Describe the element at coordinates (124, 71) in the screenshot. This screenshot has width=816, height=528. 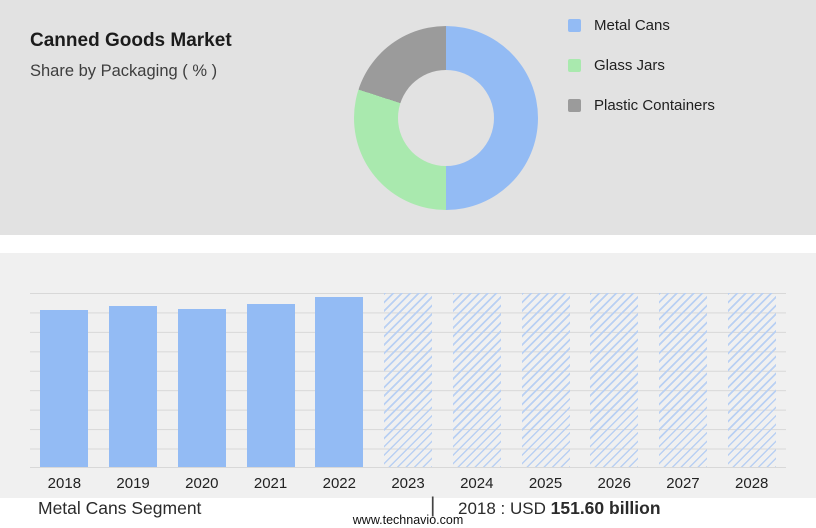
I see `page-subtitle: Share by Packaging ( % )` at that location.